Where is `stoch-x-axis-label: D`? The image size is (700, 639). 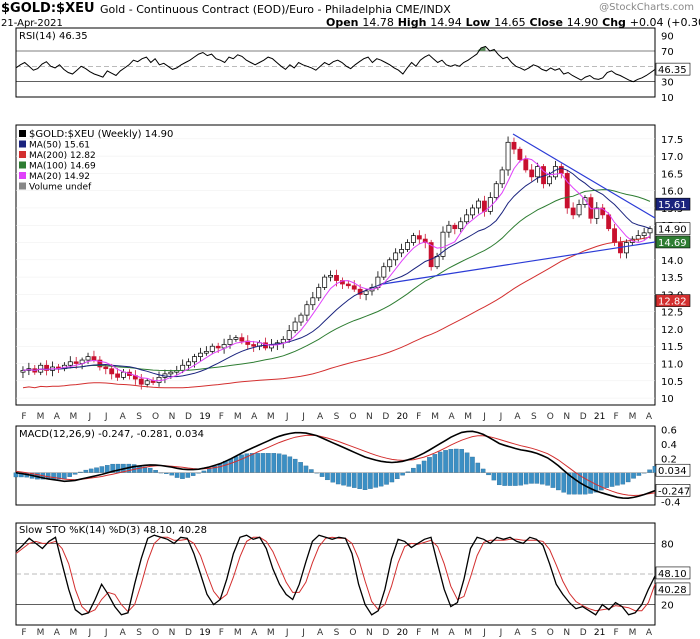 stoch-x-axis-label: D is located at coordinates (385, 633).